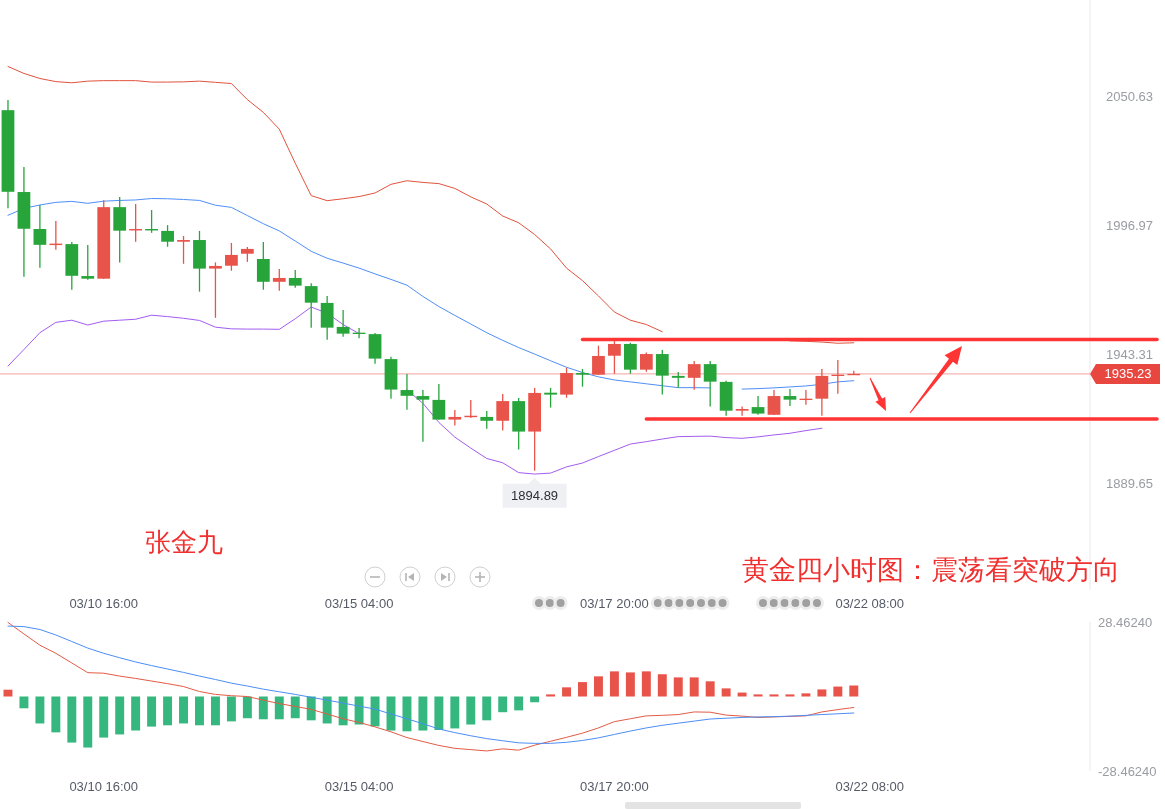  I want to click on title: 黄金四小时图：震荡看突破方向, so click(931, 570).